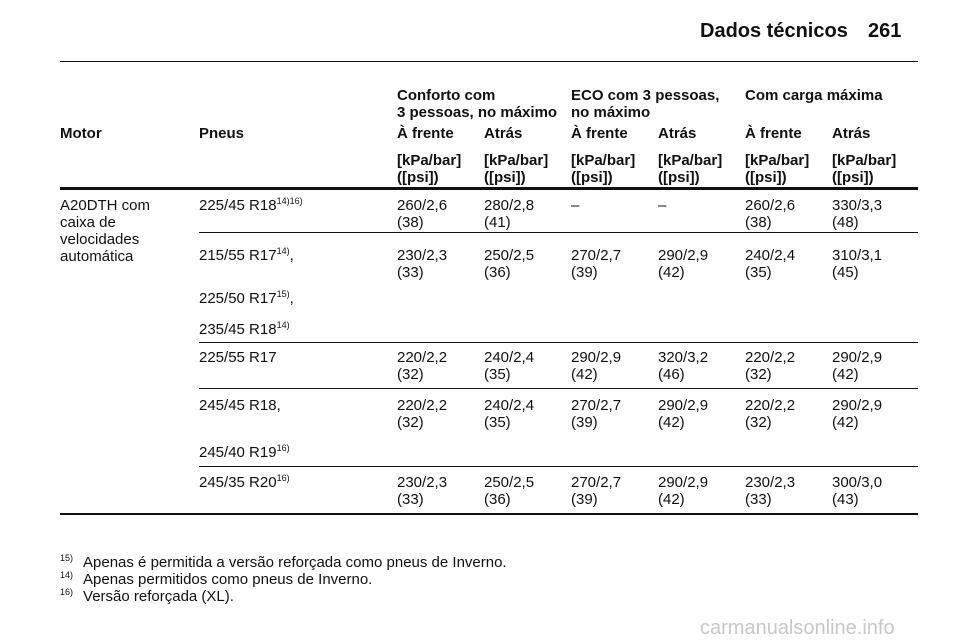 This screenshot has width=960, height=642. I want to click on pressure: 280/2,8 (41), so click(509, 214).